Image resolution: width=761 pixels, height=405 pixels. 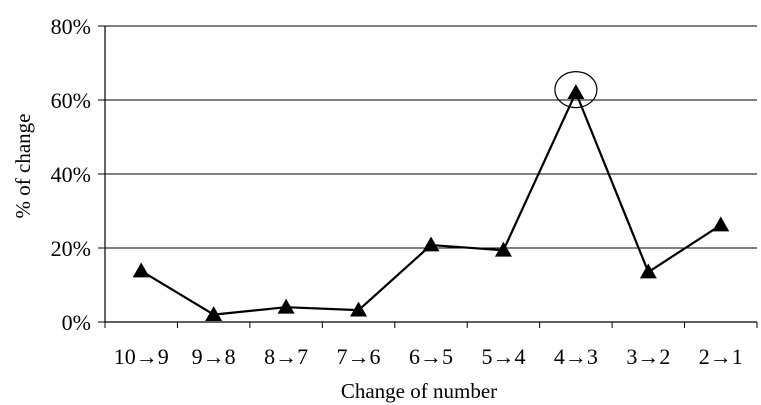 I want to click on x-tick-label: 9→8, so click(x=214, y=356).